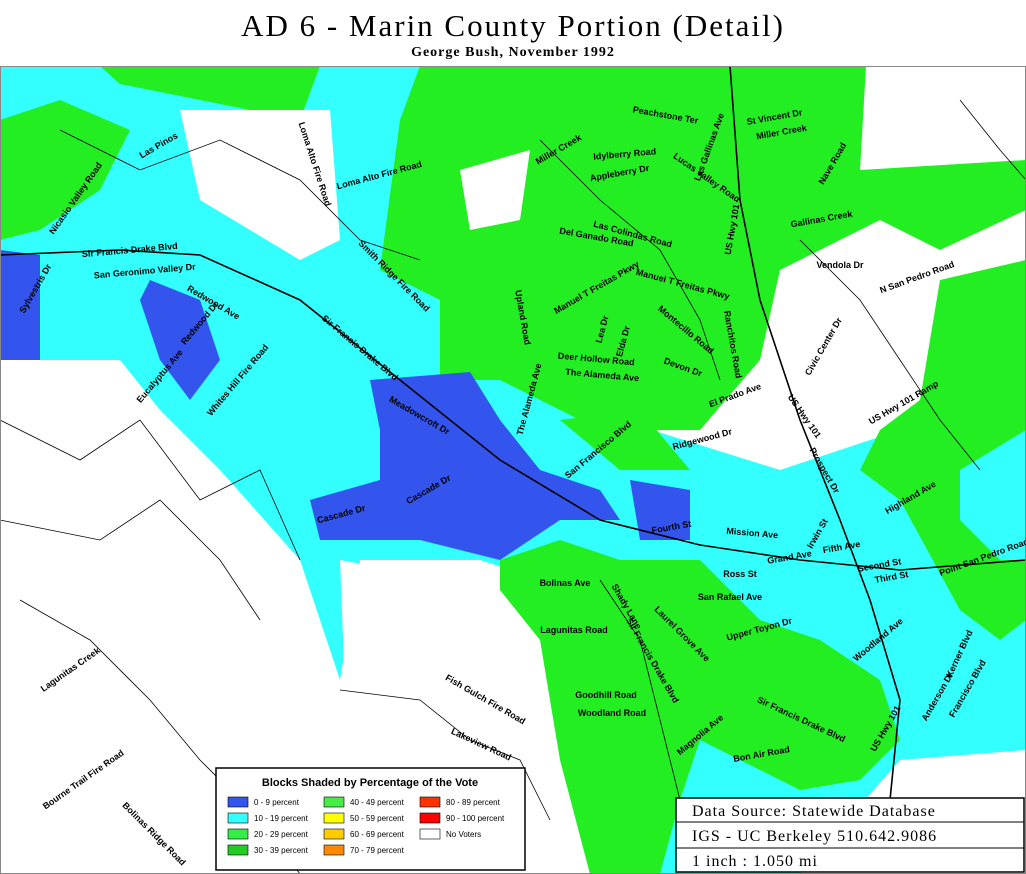 The height and width of the screenshot is (874, 1026). I want to click on legend-label: No Voters, so click(463, 834).